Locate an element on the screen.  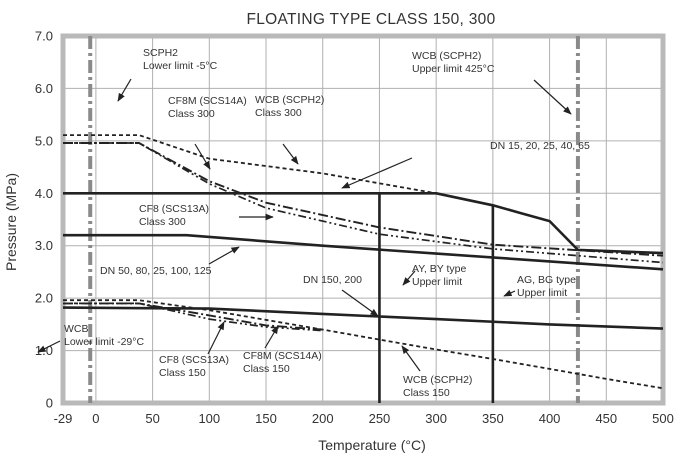
annotation: WCB (SCPH2) Class 300 is located at coordinates (289, 129).